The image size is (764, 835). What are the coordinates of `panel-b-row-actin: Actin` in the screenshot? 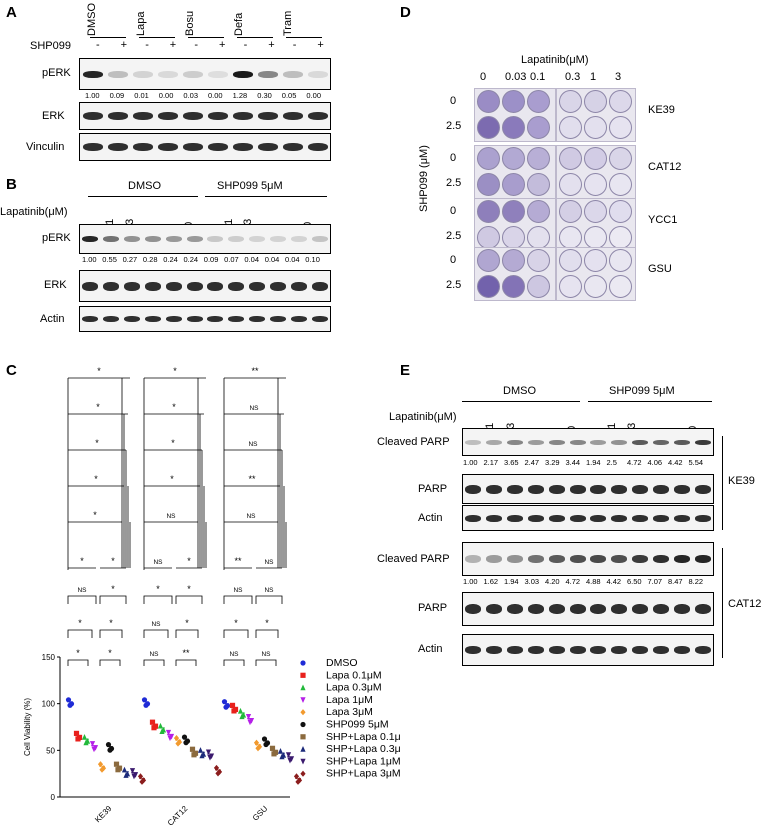 It's located at (52, 319).